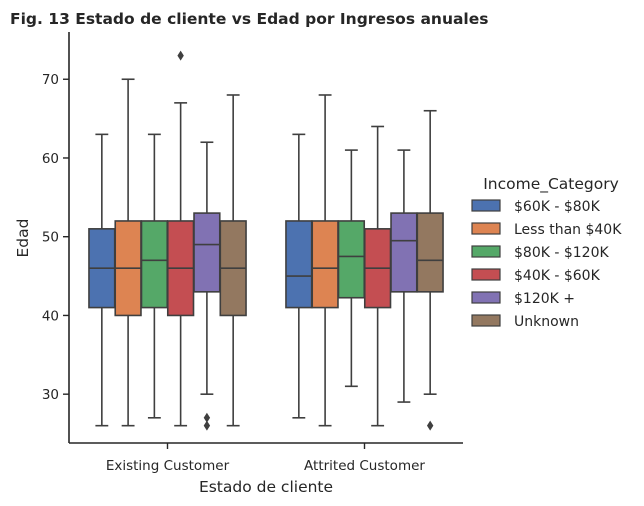 The image size is (644, 506). What do you see at coordinates (168, 466) in the screenshot?
I see `x-tick-label: Existing Customer` at bounding box center [168, 466].